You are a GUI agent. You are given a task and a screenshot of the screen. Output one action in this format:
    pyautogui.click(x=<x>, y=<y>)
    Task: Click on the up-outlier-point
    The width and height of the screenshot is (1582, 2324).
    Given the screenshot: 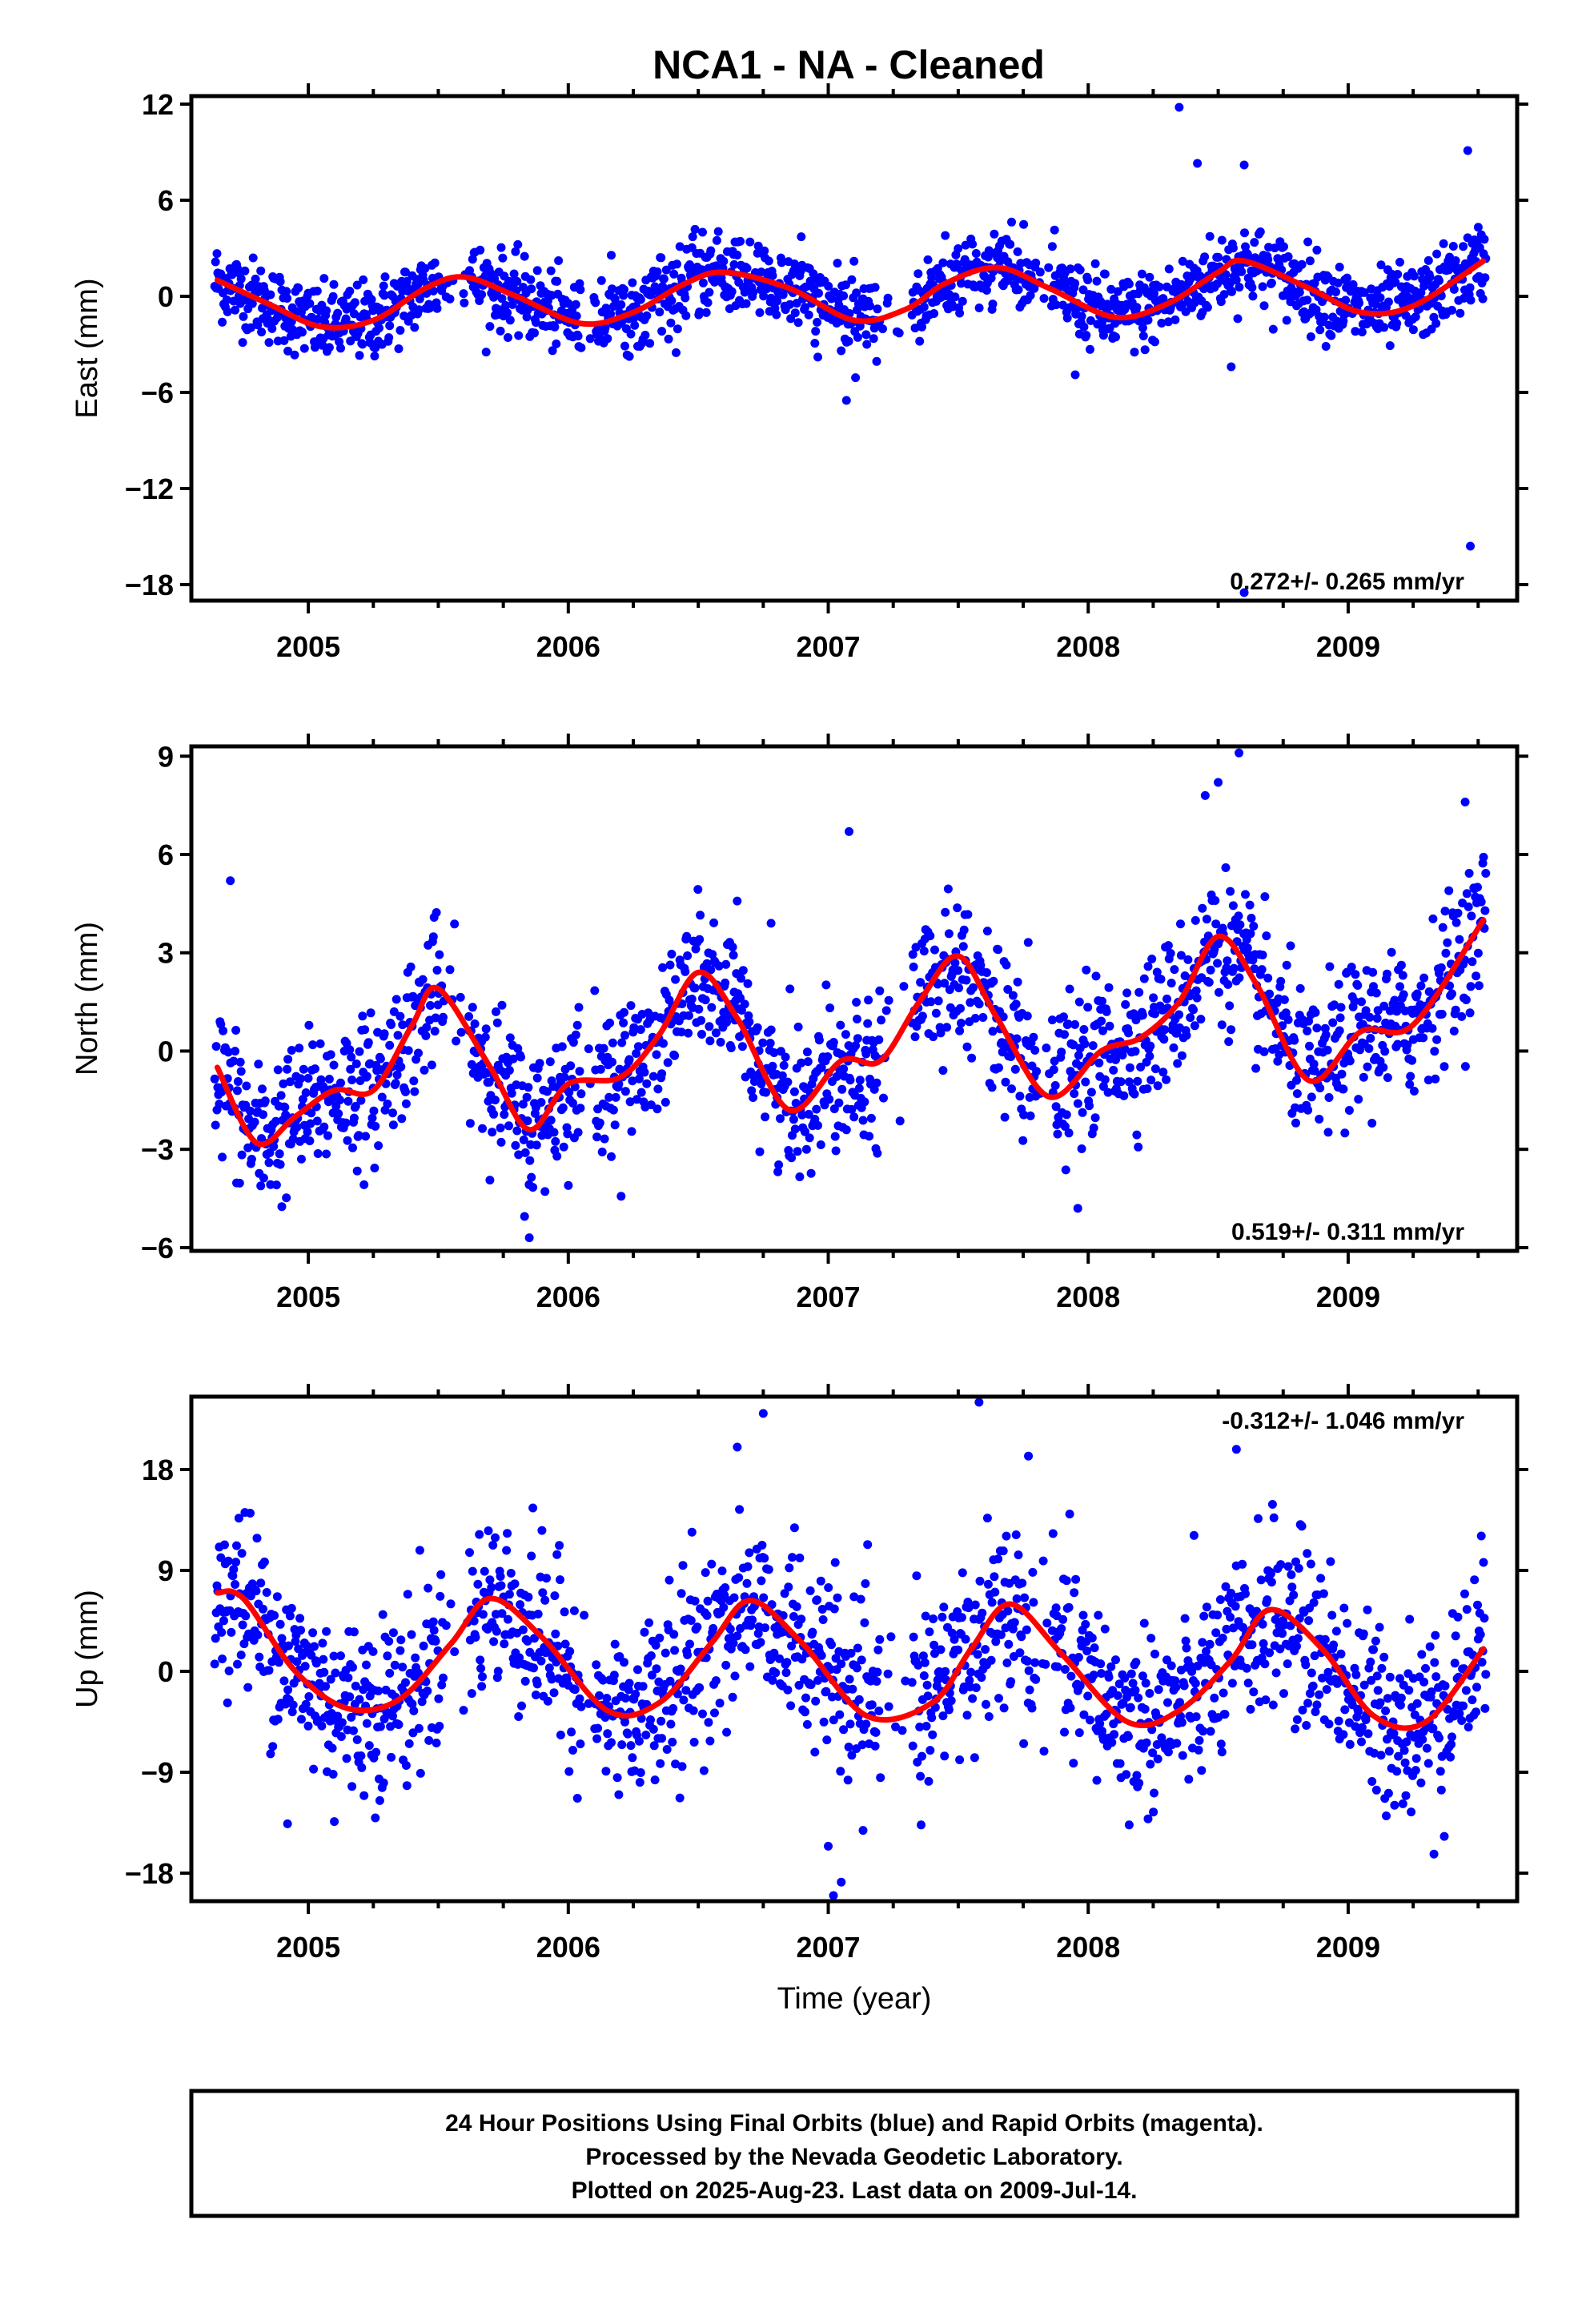 What is the action you would take?
    pyautogui.click(x=738, y=1447)
    